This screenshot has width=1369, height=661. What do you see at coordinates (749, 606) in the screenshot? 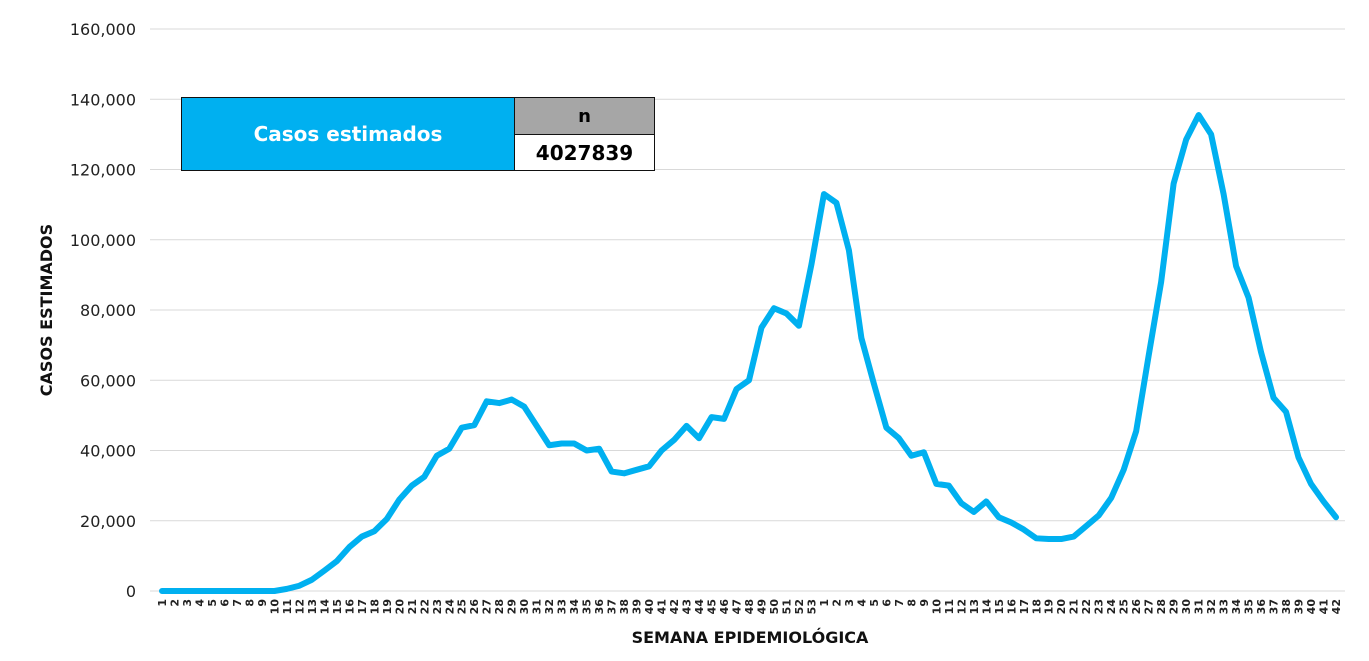
I see `x-tick-label: 48` at bounding box center [749, 606].